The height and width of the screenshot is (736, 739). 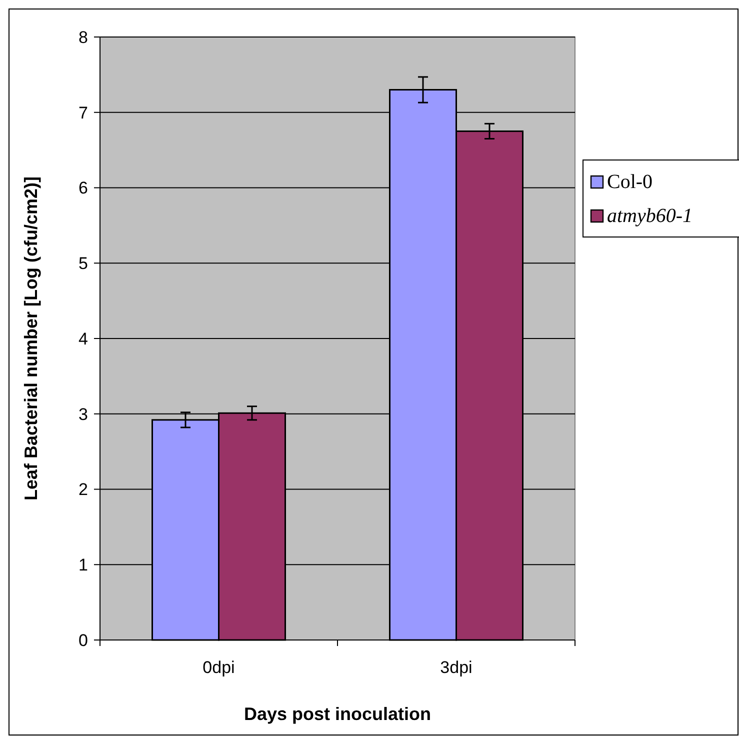 What do you see at coordinates (630, 182) in the screenshot?
I see `legend-label: Col-0` at bounding box center [630, 182].